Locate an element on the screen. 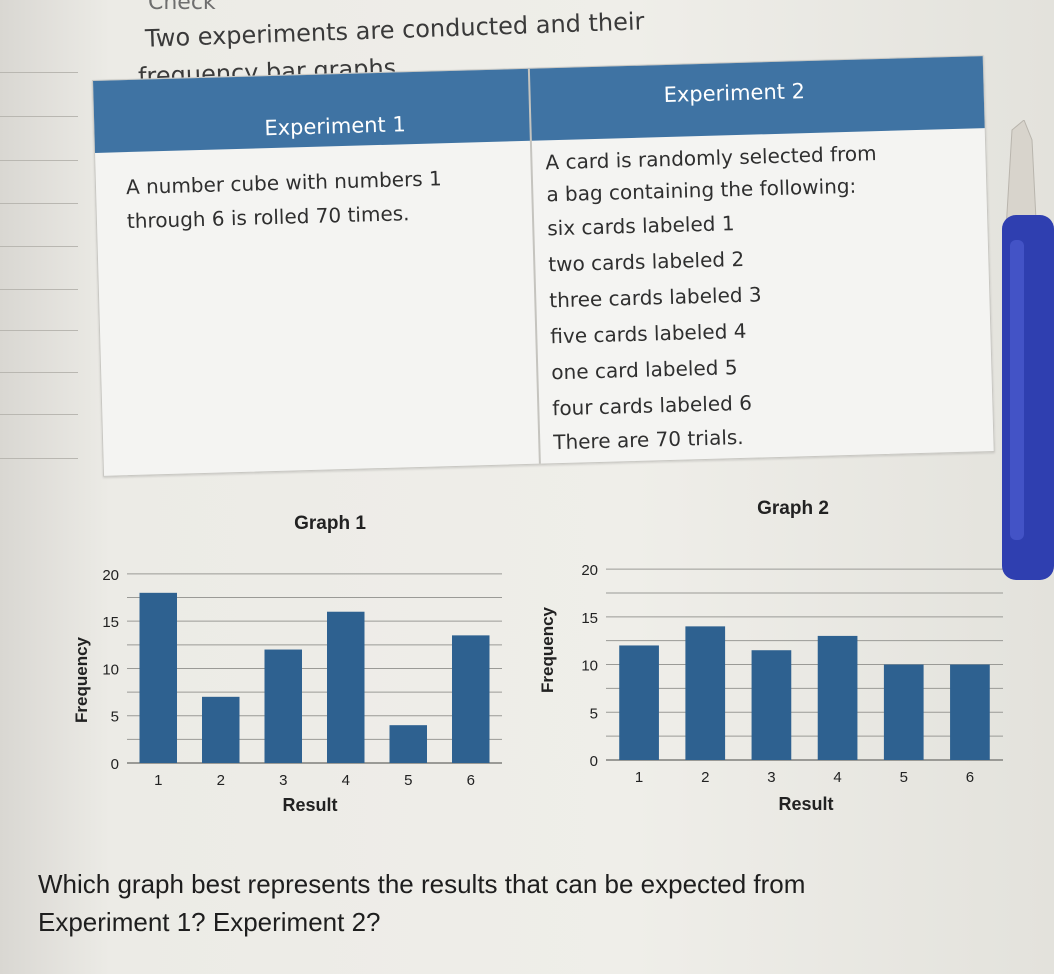 The width and height of the screenshot is (1054, 974). pen-image is located at coordinates (1028, 350).